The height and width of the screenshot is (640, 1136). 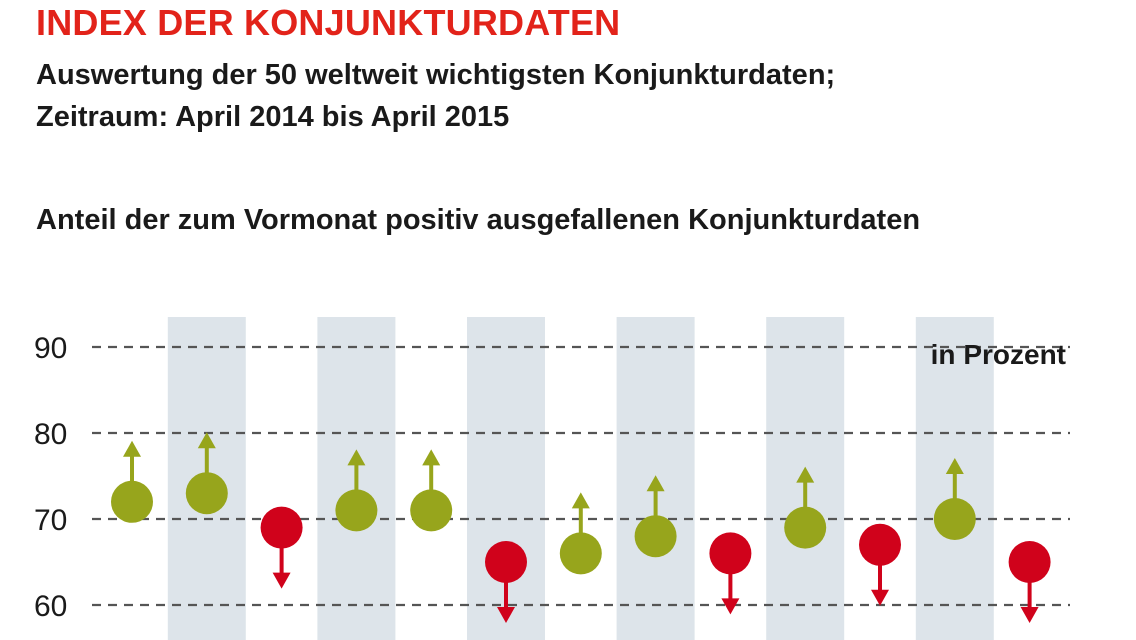 I want to click on subtitle-line-2: Zeitraum: April 2014 bis April 2015, so click(x=273, y=117).